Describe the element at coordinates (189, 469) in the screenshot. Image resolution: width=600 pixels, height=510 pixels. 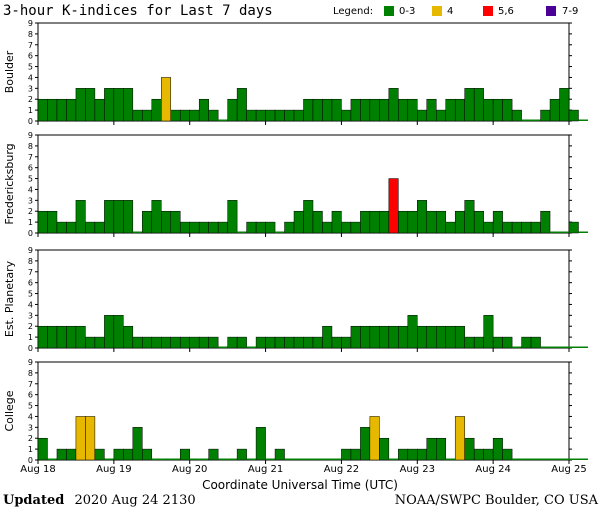
I see `x-tick-label: Aug 20` at that location.